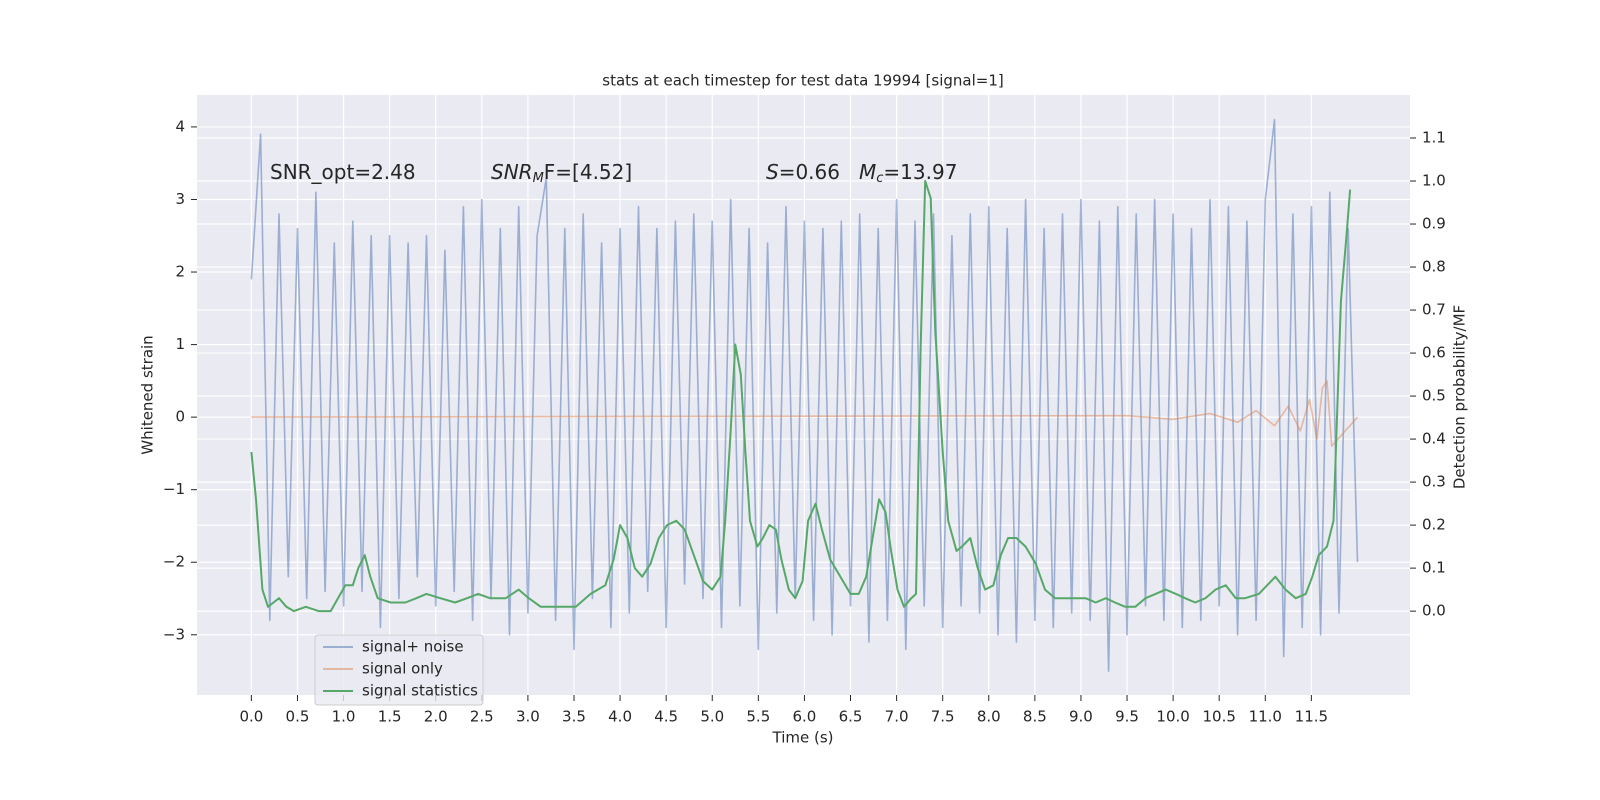 The height and width of the screenshot is (800, 1600). What do you see at coordinates (1434, 267) in the screenshot?
I see `y2-tick-label: 0.8` at bounding box center [1434, 267].